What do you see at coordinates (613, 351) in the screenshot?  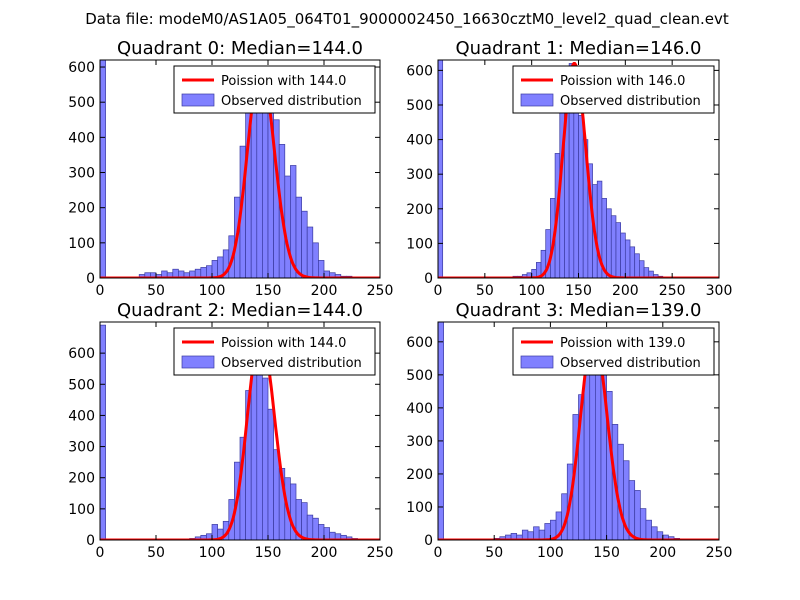 I see `legend: Poission with 139.0 Observed distribution` at bounding box center [613, 351].